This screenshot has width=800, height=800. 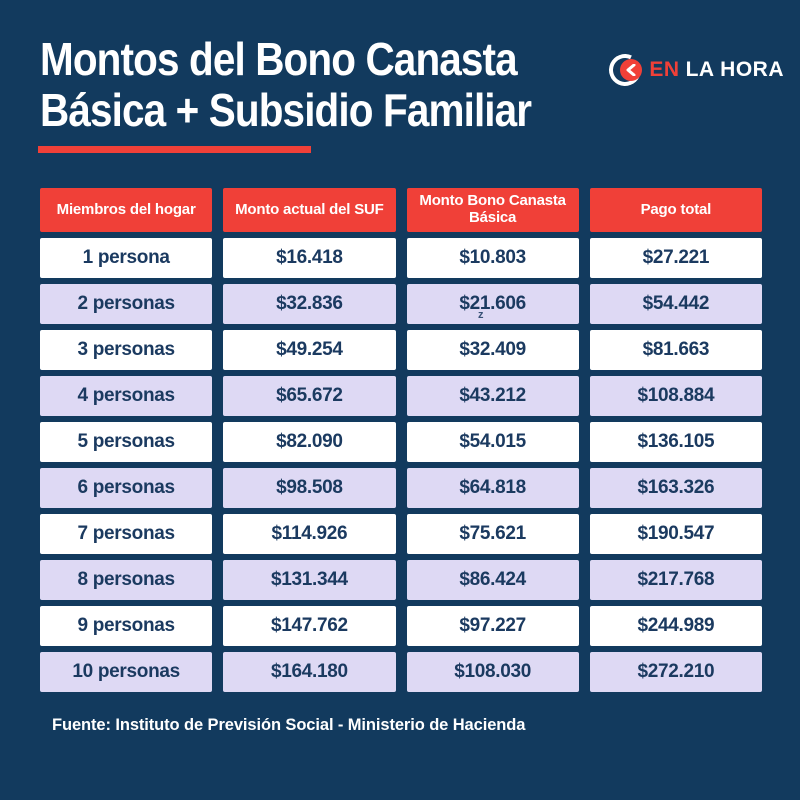 What do you see at coordinates (492, 488) in the screenshot?
I see `amount-cell: $64.818` at bounding box center [492, 488].